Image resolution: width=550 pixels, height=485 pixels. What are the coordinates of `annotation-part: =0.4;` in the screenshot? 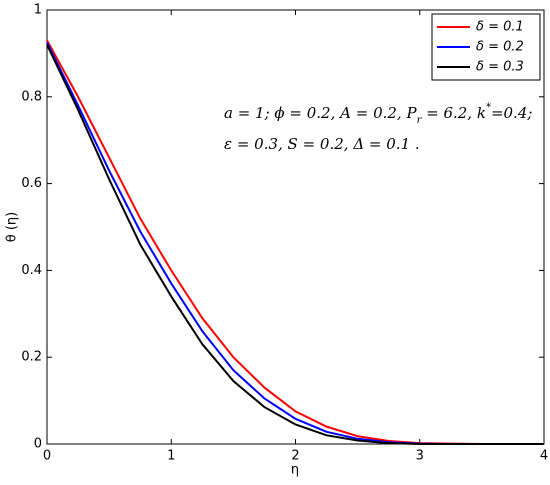 It's located at (511, 113).